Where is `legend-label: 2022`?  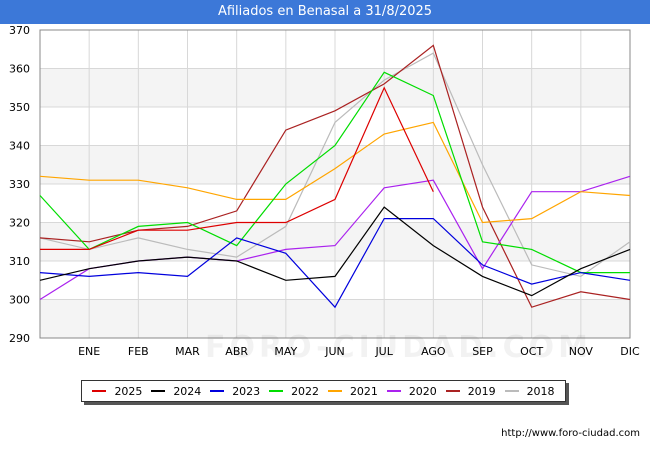 legend-label: 2022 is located at coordinates (305, 391).